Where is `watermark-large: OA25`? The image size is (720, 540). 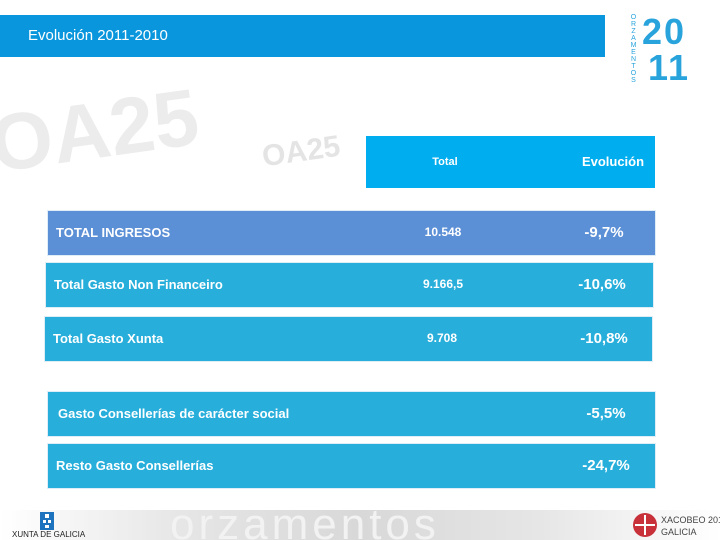 watermark-large: OA25 is located at coordinates (102, 130).